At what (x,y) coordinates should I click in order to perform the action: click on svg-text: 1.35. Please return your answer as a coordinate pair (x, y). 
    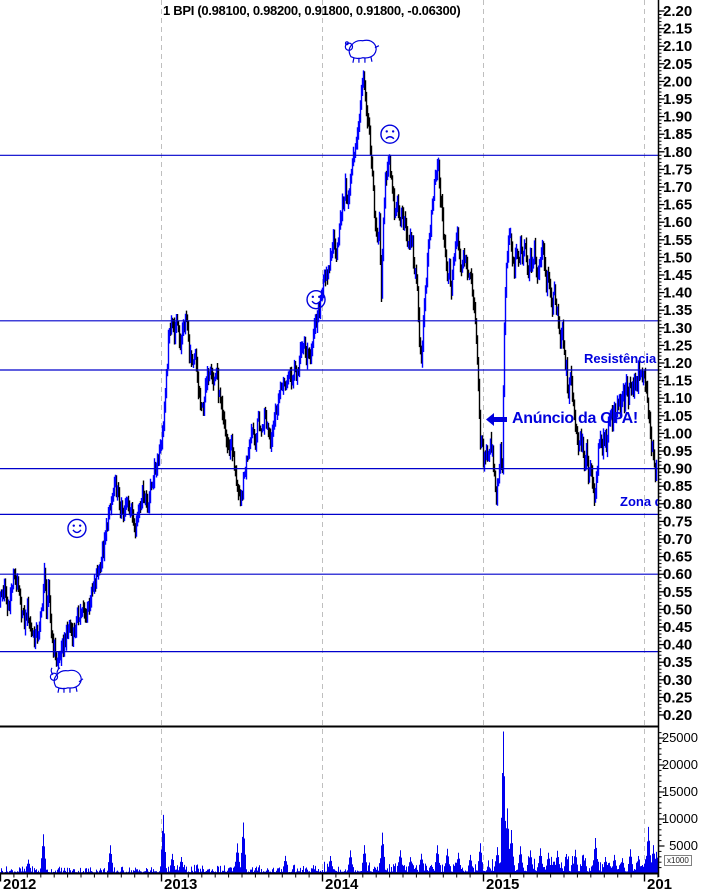
    Looking at the image, I should click on (677, 310).